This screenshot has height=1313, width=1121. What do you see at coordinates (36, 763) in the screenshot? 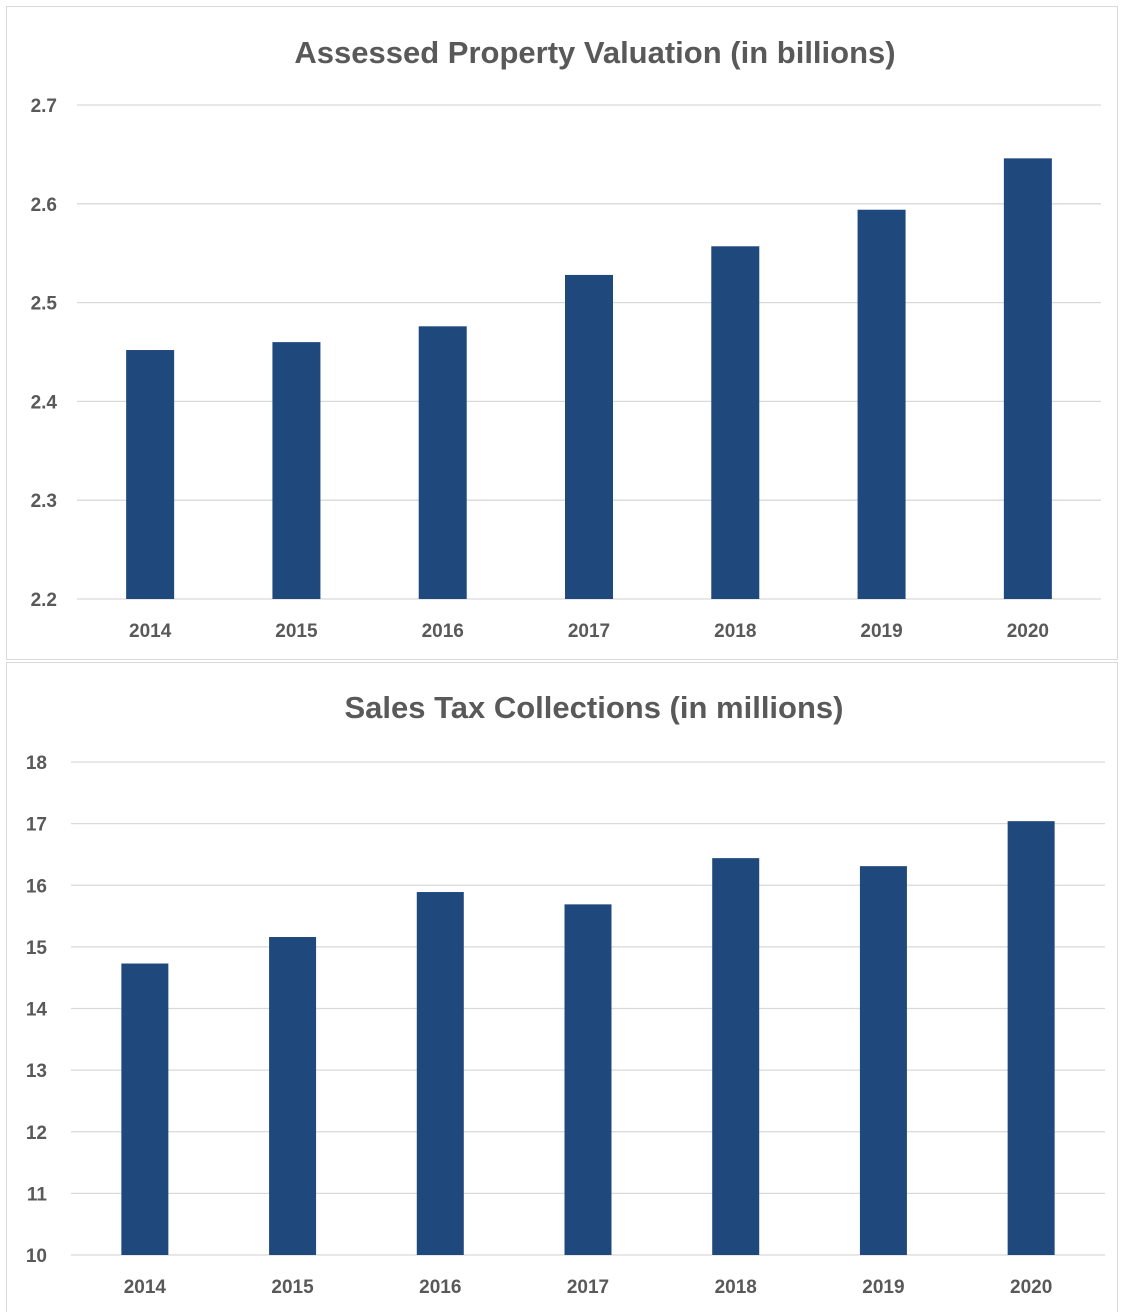
I see `sales-tax-y-tick-label: 18` at bounding box center [36, 763].